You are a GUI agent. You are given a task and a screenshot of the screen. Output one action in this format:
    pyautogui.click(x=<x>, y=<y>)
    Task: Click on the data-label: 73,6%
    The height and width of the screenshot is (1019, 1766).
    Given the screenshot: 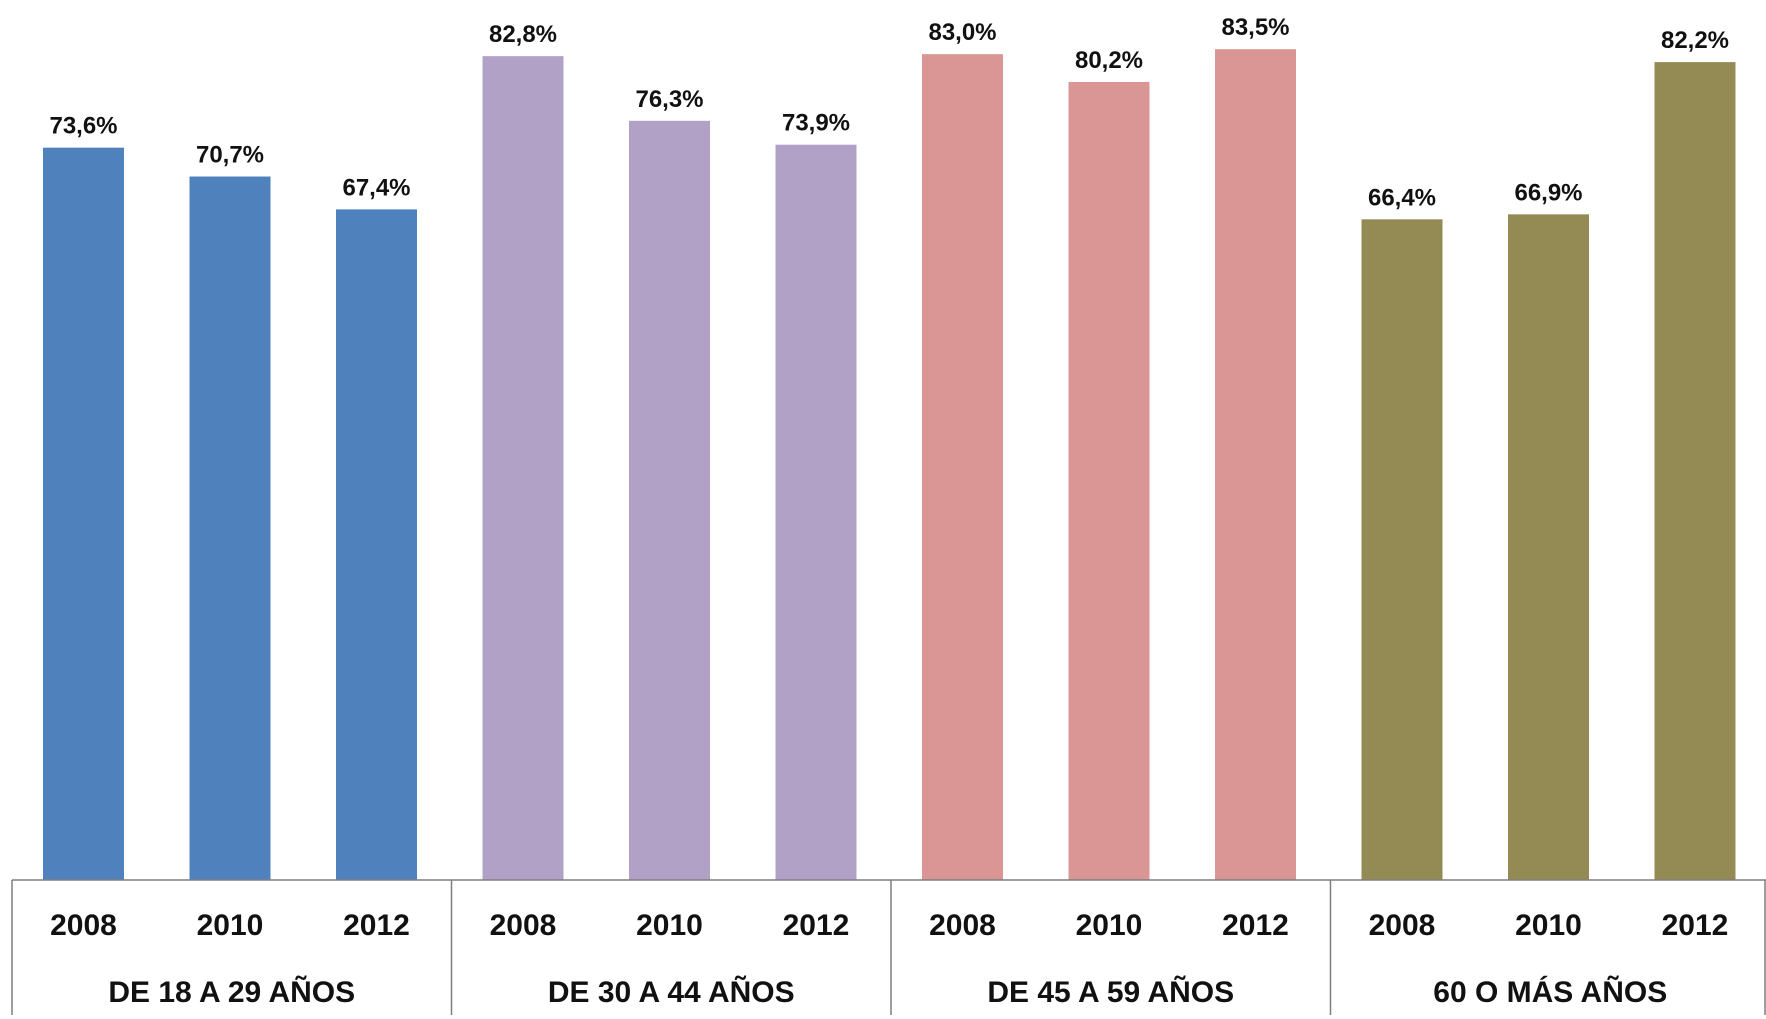 What is the action you would take?
    pyautogui.click(x=83, y=126)
    